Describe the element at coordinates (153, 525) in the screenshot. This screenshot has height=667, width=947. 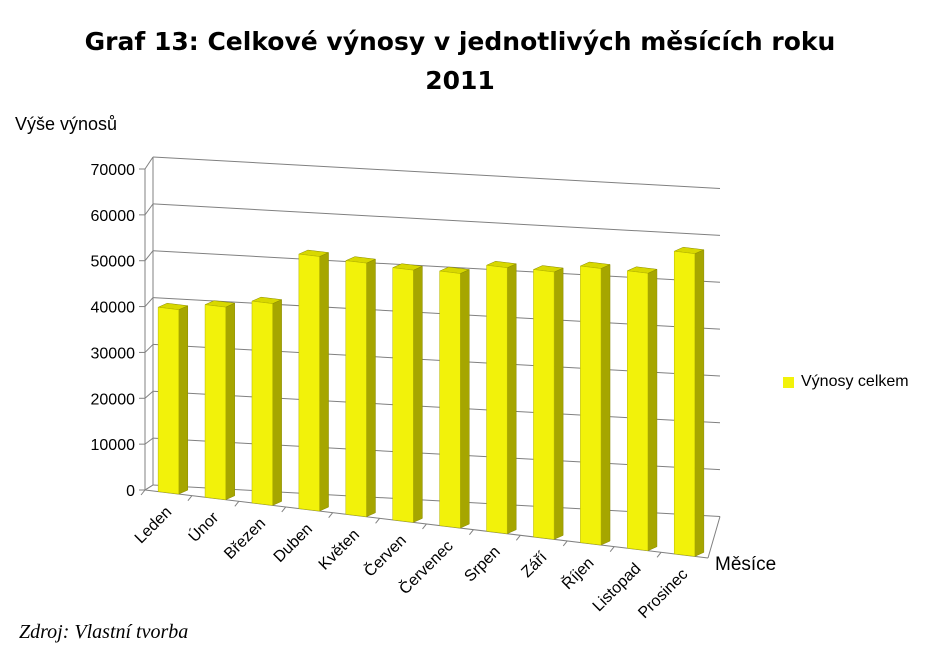
I see `x-tick-label: Leden` at that location.